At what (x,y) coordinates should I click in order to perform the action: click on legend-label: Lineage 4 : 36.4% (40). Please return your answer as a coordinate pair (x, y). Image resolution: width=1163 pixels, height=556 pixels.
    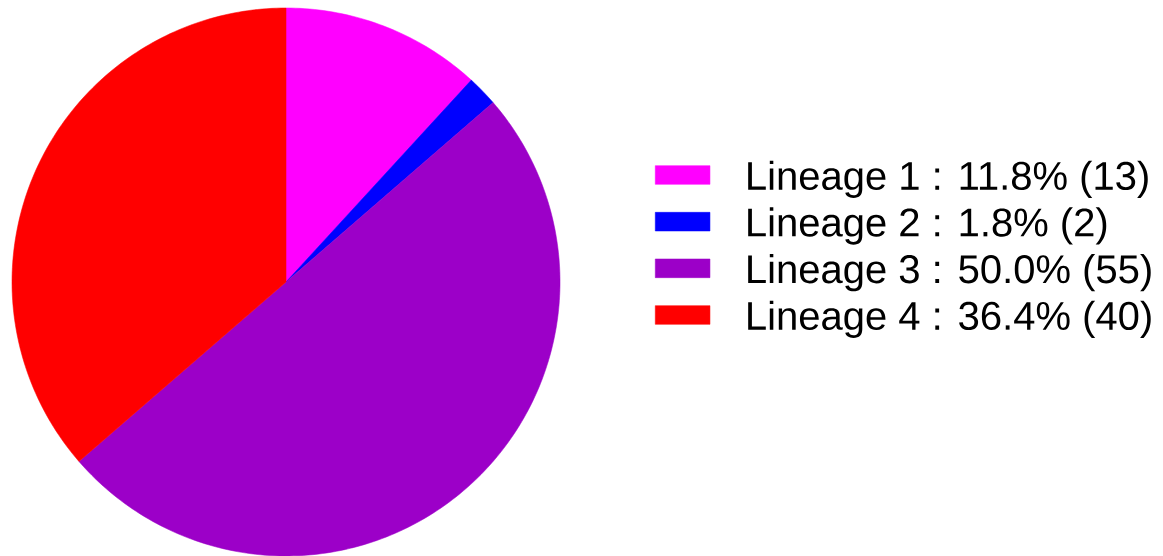
    Looking at the image, I should click on (949, 319).